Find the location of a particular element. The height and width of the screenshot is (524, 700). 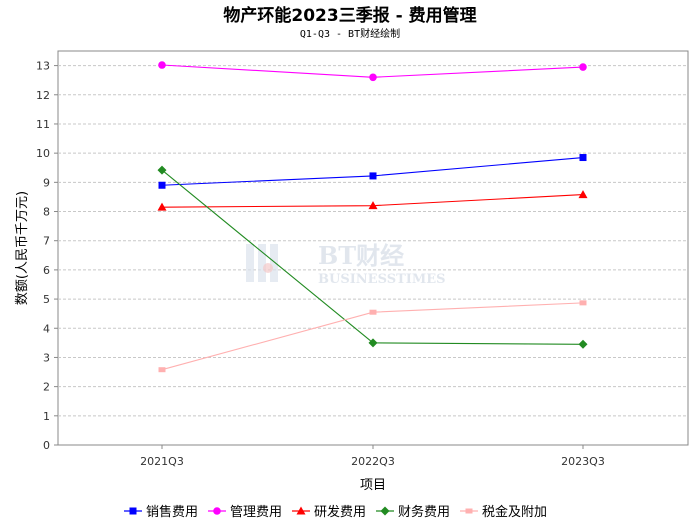

y-tick-label: 10 is located at coordinates (43, 153).